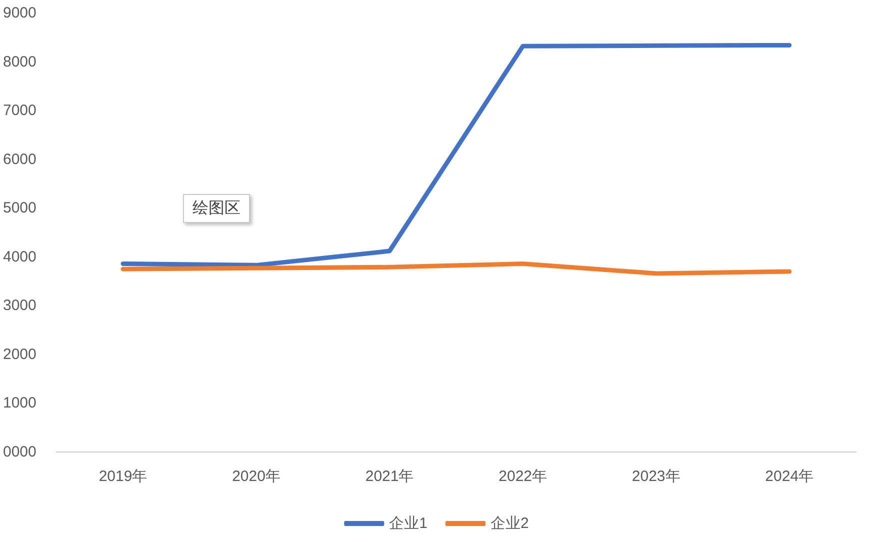 This screenshot has width=873, height=542. Describe the element at coordinates (19, 452) in the screenshot. I see `y-tick-label: 0000` at that location.